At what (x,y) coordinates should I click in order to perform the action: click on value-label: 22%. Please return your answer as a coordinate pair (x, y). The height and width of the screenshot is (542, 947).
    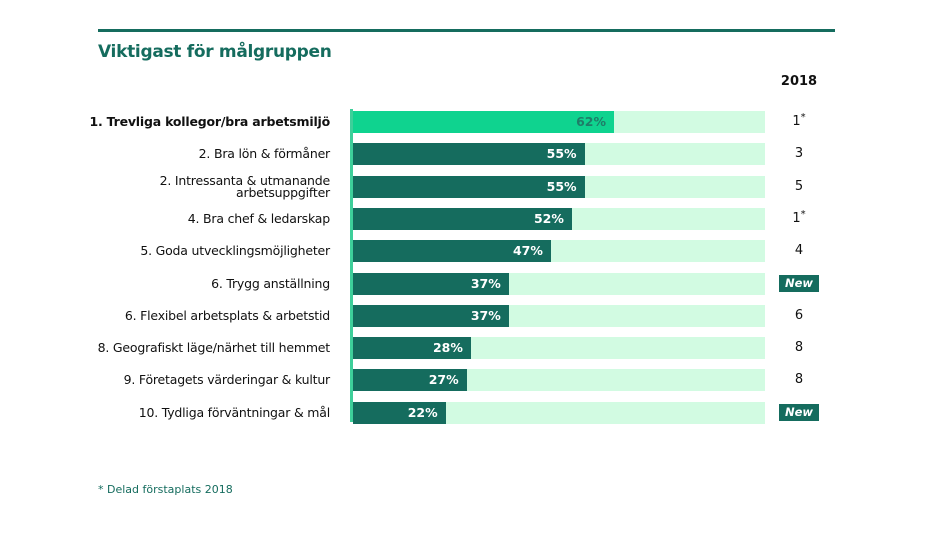
    Looking at the image, I should click on (422, 412).